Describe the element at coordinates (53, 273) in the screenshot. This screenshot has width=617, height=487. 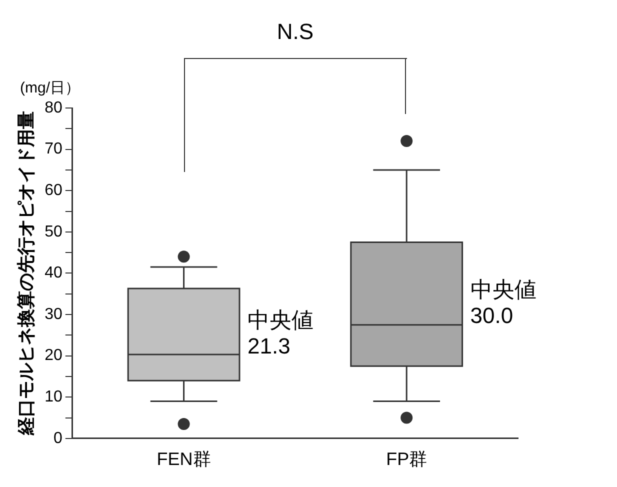
I see `y-tick-label: 40` at that location.